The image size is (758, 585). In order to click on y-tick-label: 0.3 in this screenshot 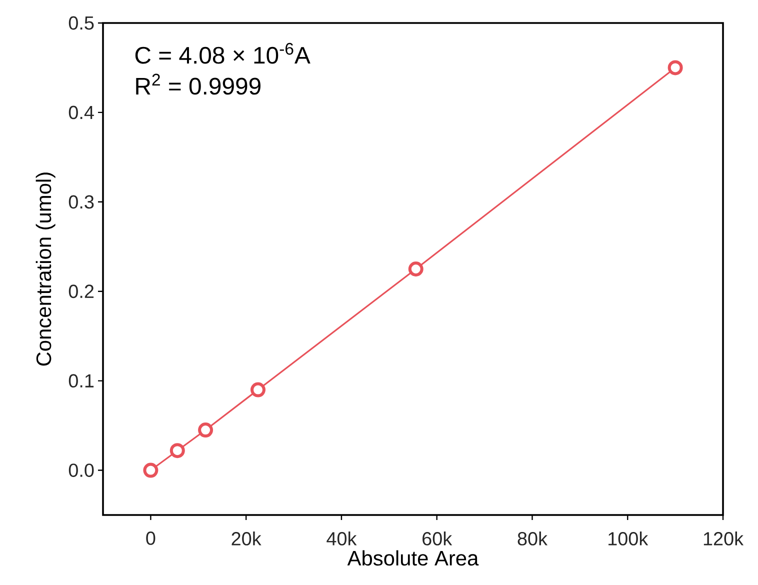, I will do `click(81, 202)`.